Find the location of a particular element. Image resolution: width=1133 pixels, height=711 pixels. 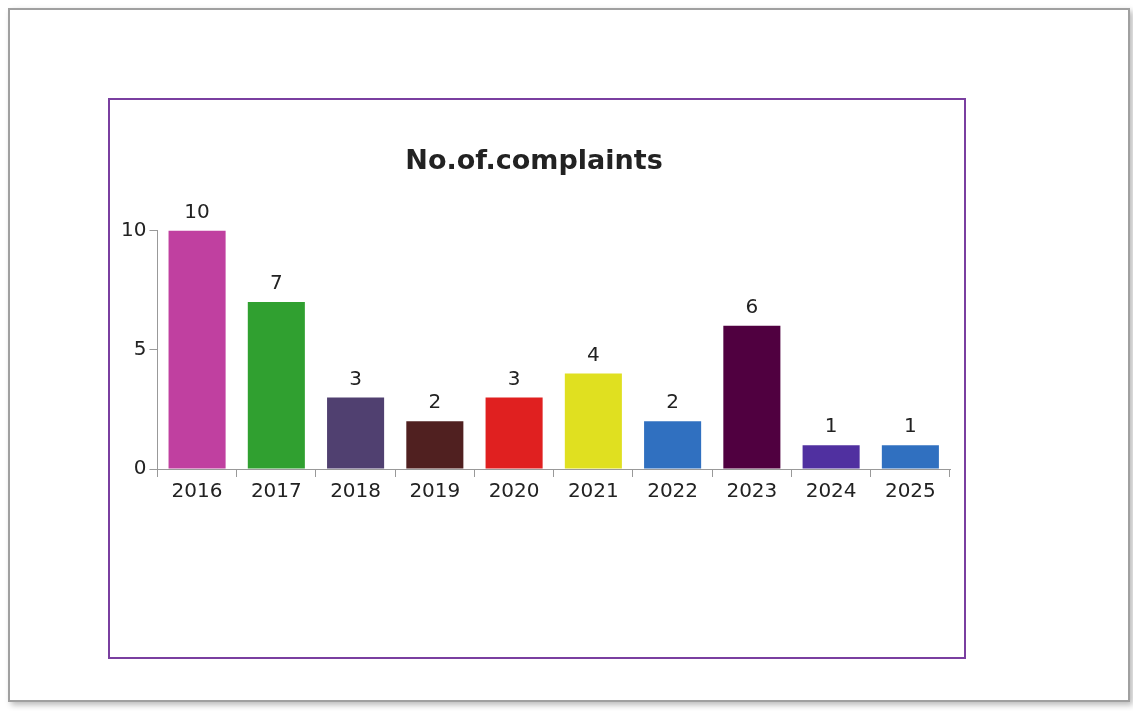

y-tick-label: 0 is located at coordinates (140, 467).